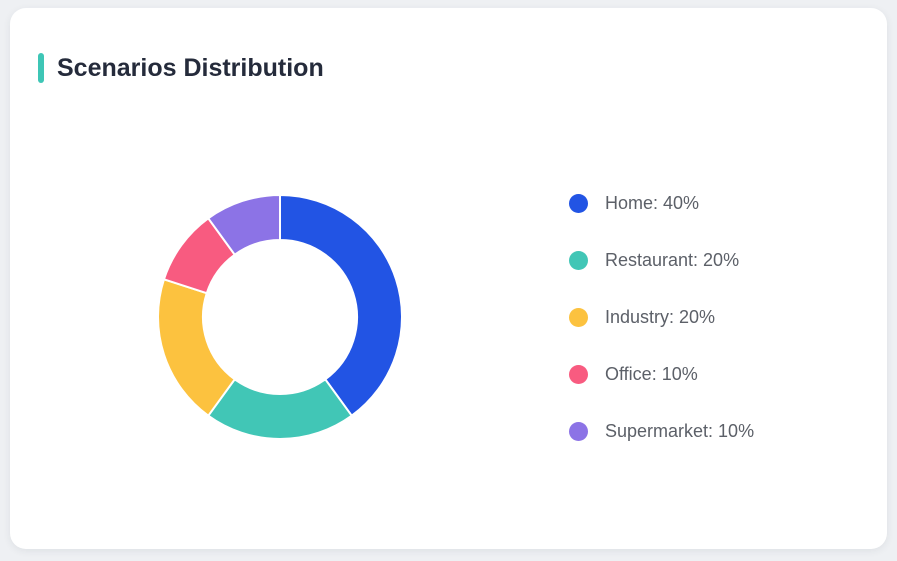 The width and height of the screenshot is (897, 561). What do you see at coordinates (672, 259) in the screenshot?
I see `legend-label: Restaurant: 20%` at bounding box center [672, 259].